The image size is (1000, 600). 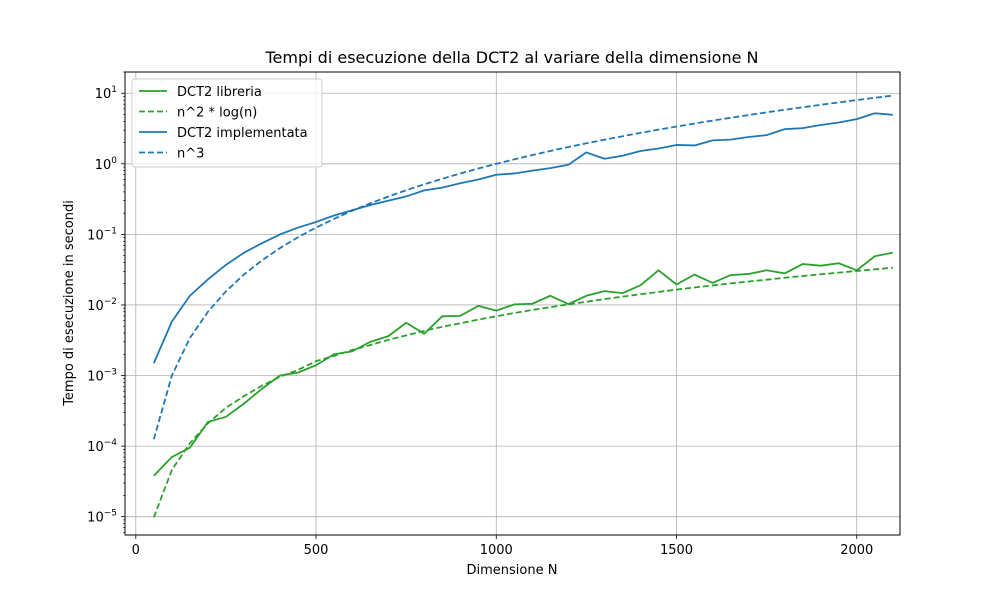 I want to click on legend-label: DCT2 implementata, so click(x=242, y=133).